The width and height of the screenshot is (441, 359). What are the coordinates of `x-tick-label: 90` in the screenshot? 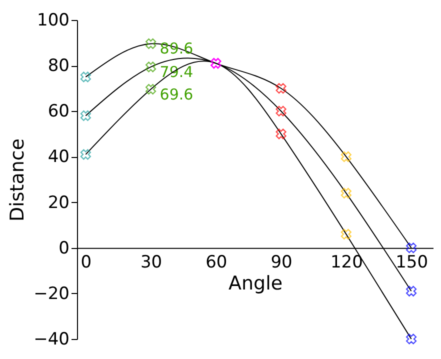 It's located at (281, 262).